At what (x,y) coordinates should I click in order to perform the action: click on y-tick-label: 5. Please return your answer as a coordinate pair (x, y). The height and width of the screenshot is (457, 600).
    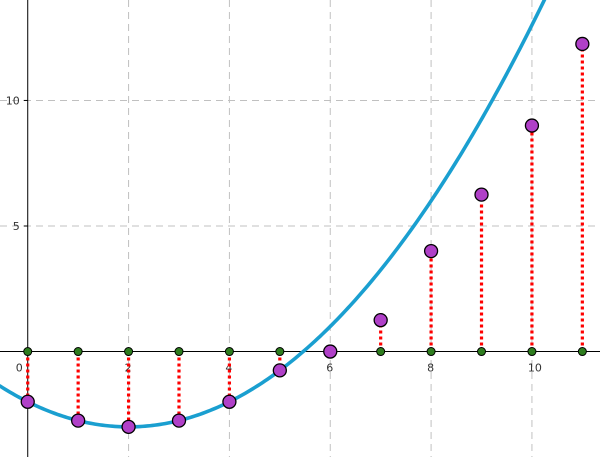
    Looking at the image, I should click on (16, 226).